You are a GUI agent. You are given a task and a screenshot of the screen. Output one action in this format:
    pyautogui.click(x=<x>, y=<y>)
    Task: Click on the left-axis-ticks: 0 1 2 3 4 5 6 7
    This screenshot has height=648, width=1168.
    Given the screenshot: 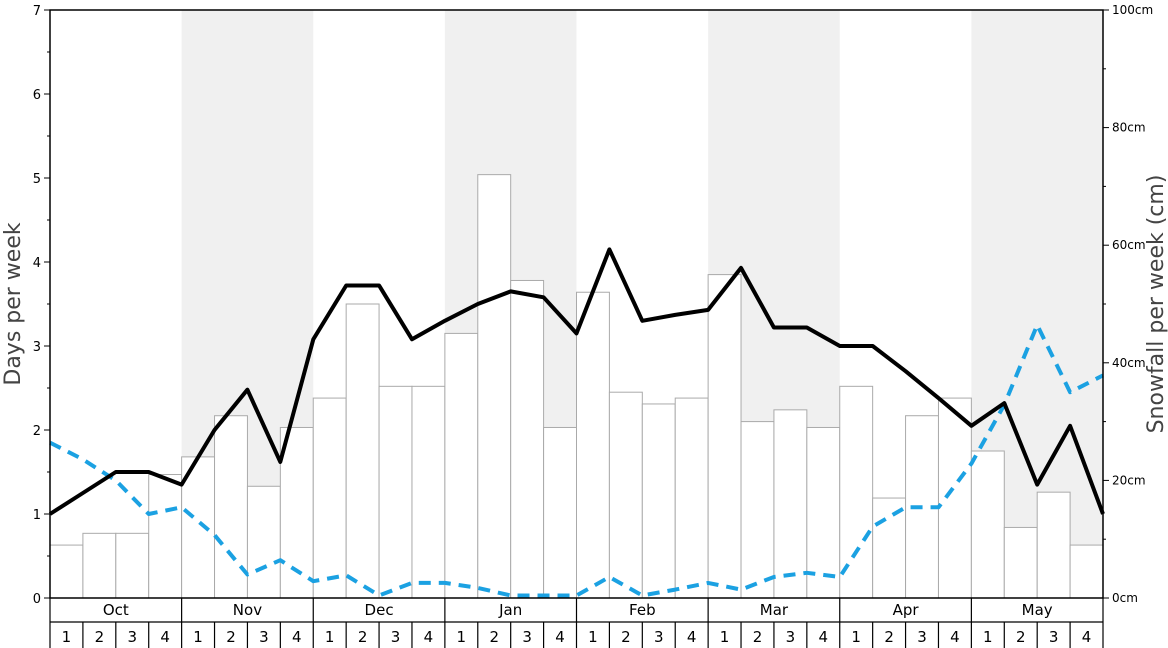 What is the action you would take?
    pyautogui.click(x=41, y=305)
    